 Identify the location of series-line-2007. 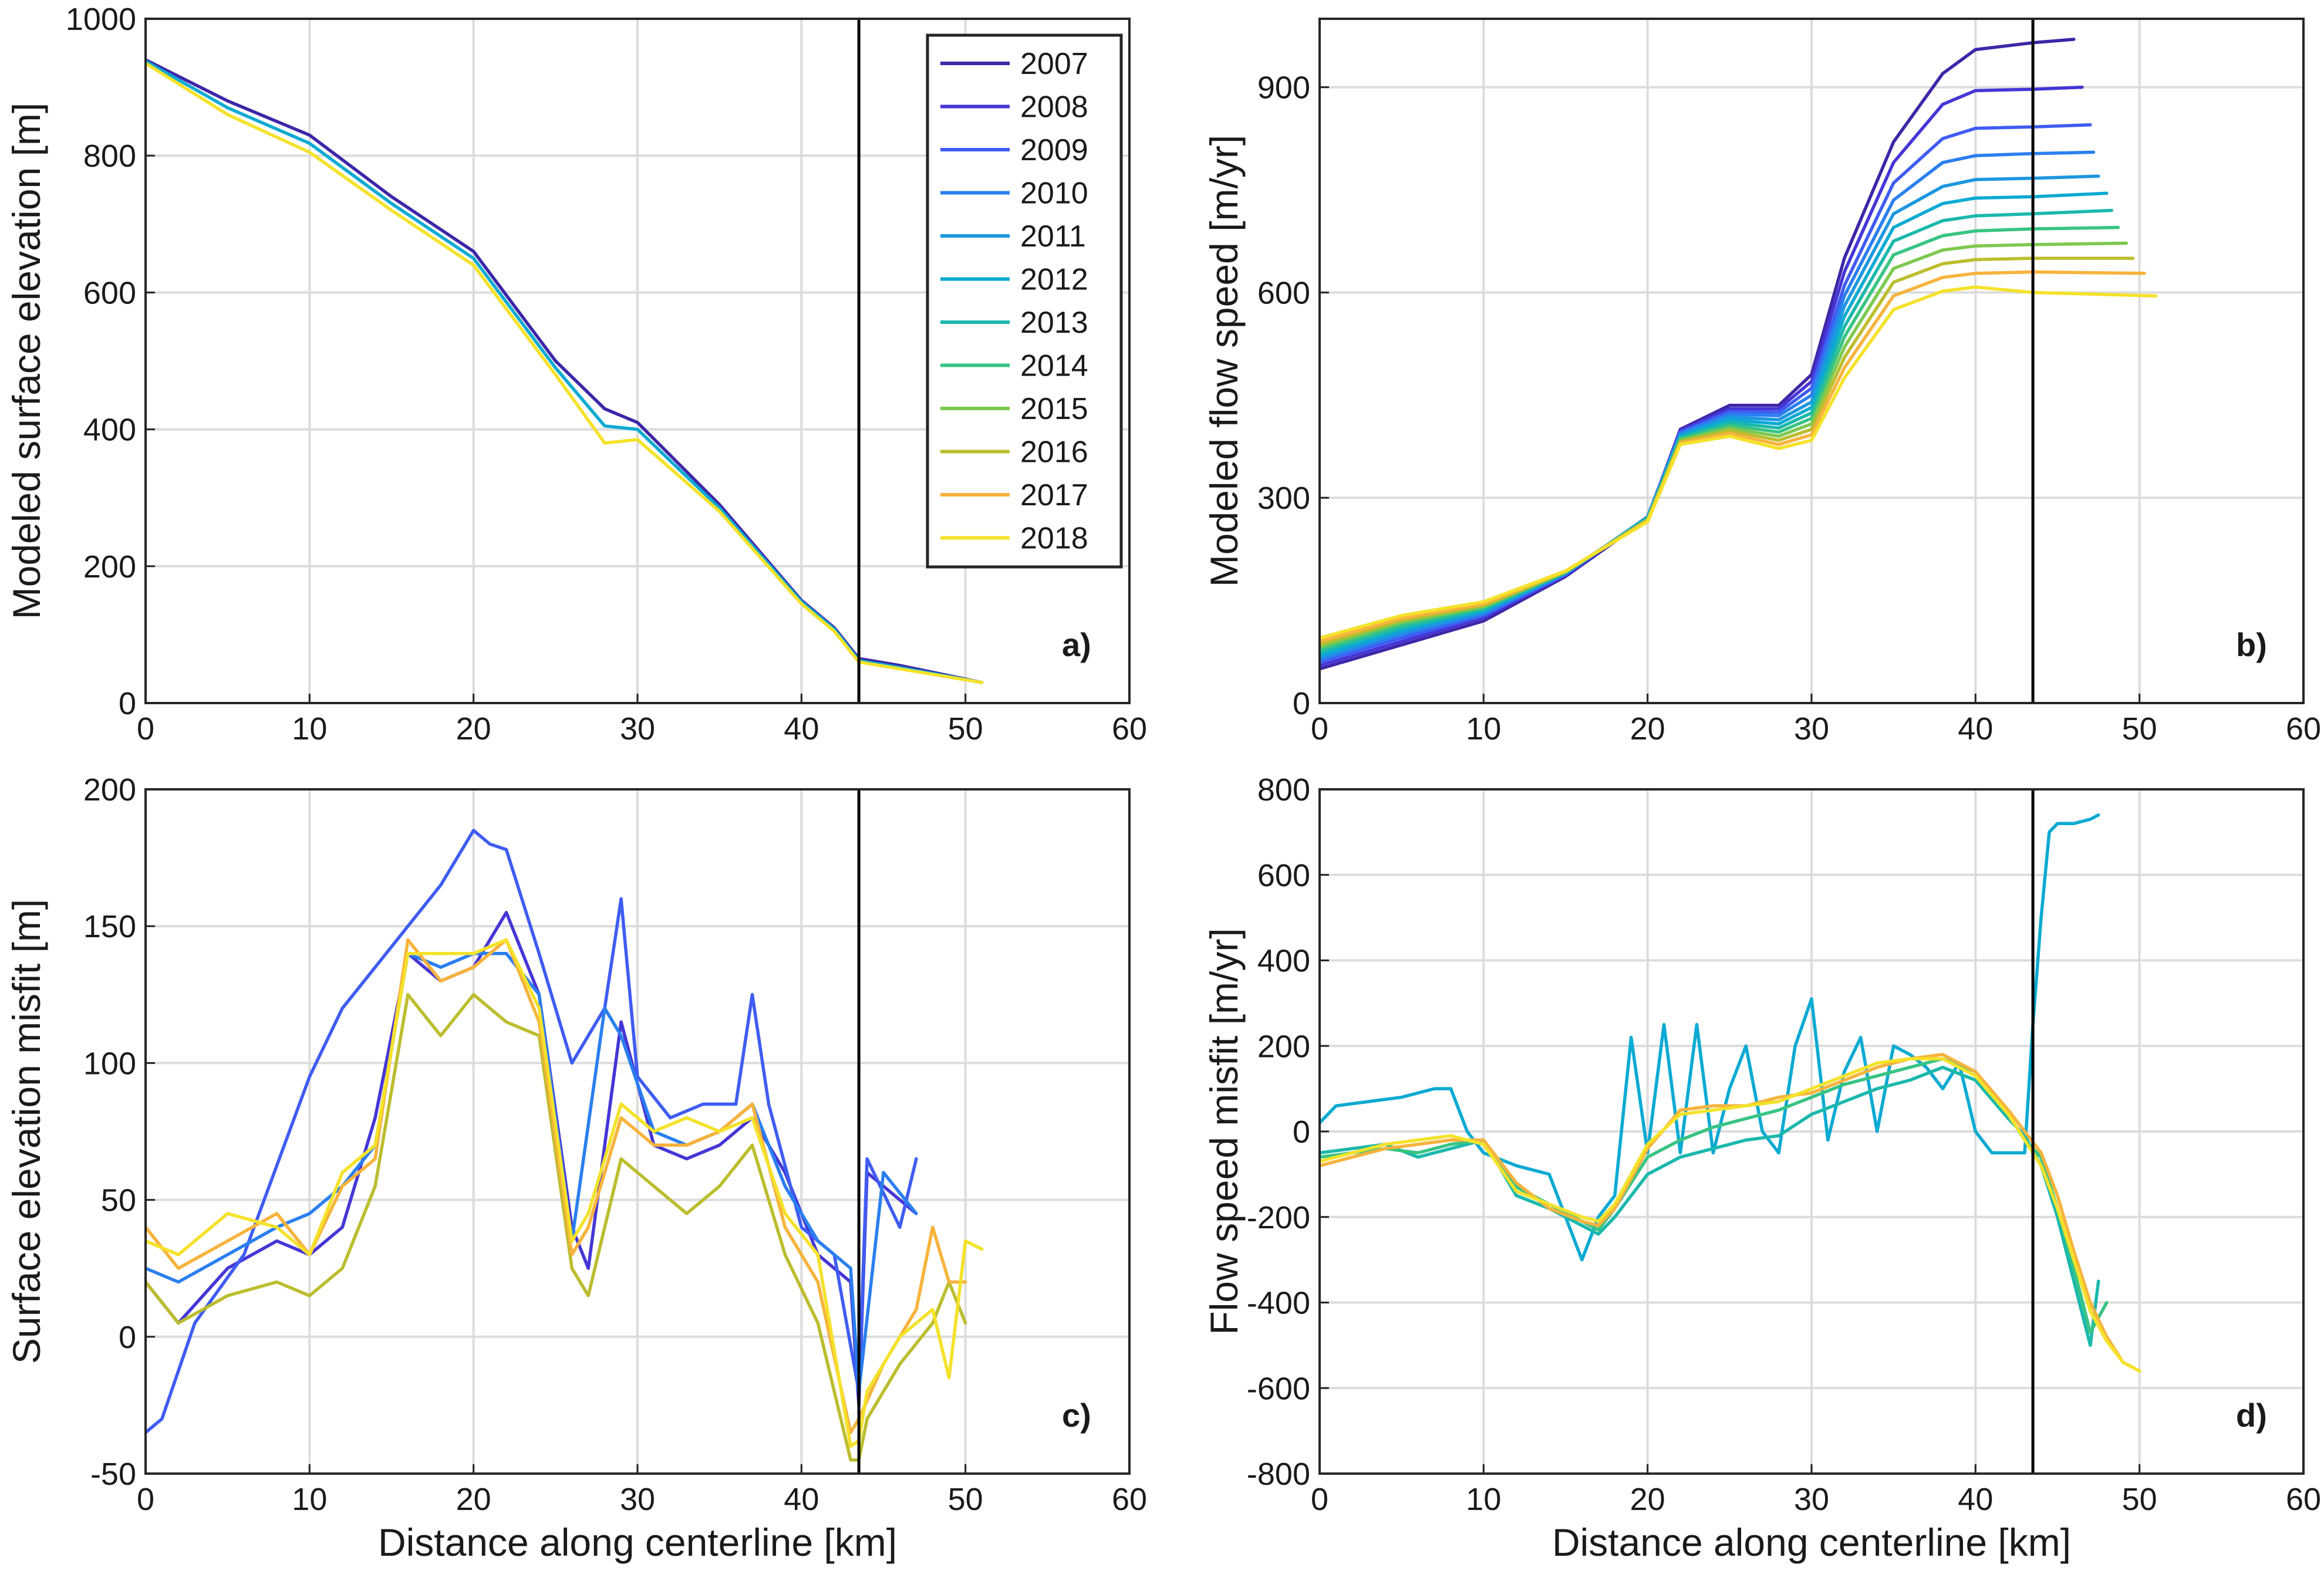
(1698, 355).